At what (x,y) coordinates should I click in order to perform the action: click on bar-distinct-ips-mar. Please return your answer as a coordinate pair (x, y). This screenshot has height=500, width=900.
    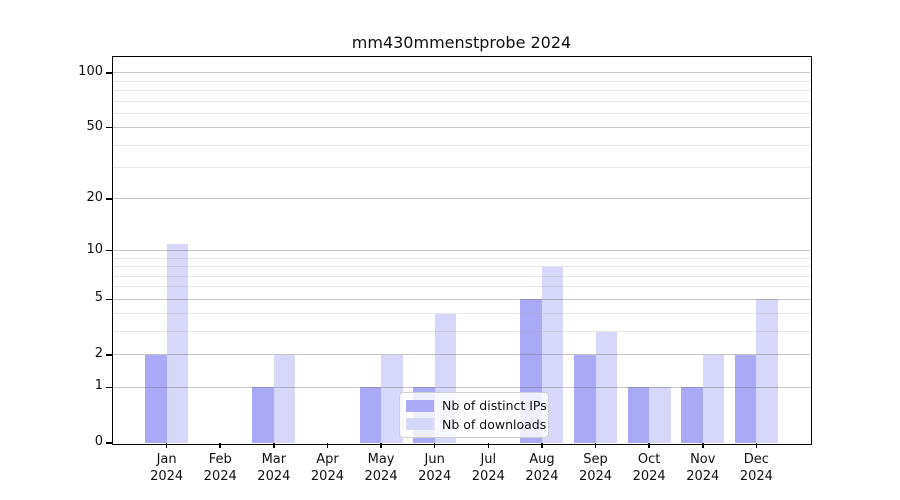
    Looking at the image, I should click on (263, 415).